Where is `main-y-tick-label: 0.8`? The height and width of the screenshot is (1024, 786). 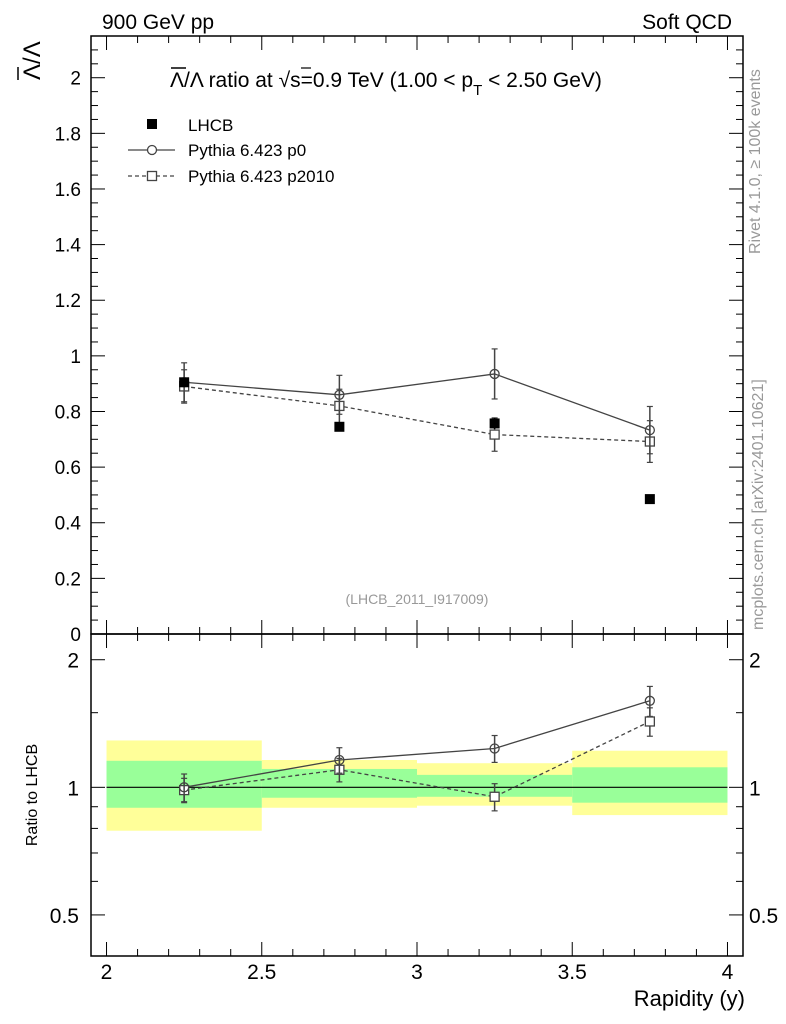
main-y-tick-label: 0.8 is located at coordinates (68, 412).